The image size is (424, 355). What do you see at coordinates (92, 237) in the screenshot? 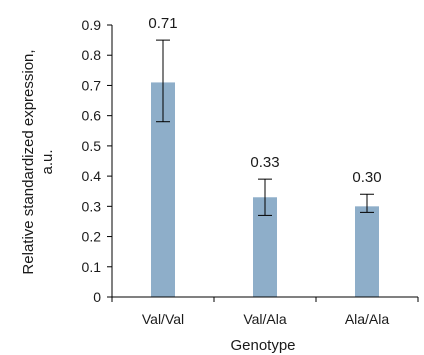
I see `y-tick-label-2: 0.2` at bounding box center [92, 237].